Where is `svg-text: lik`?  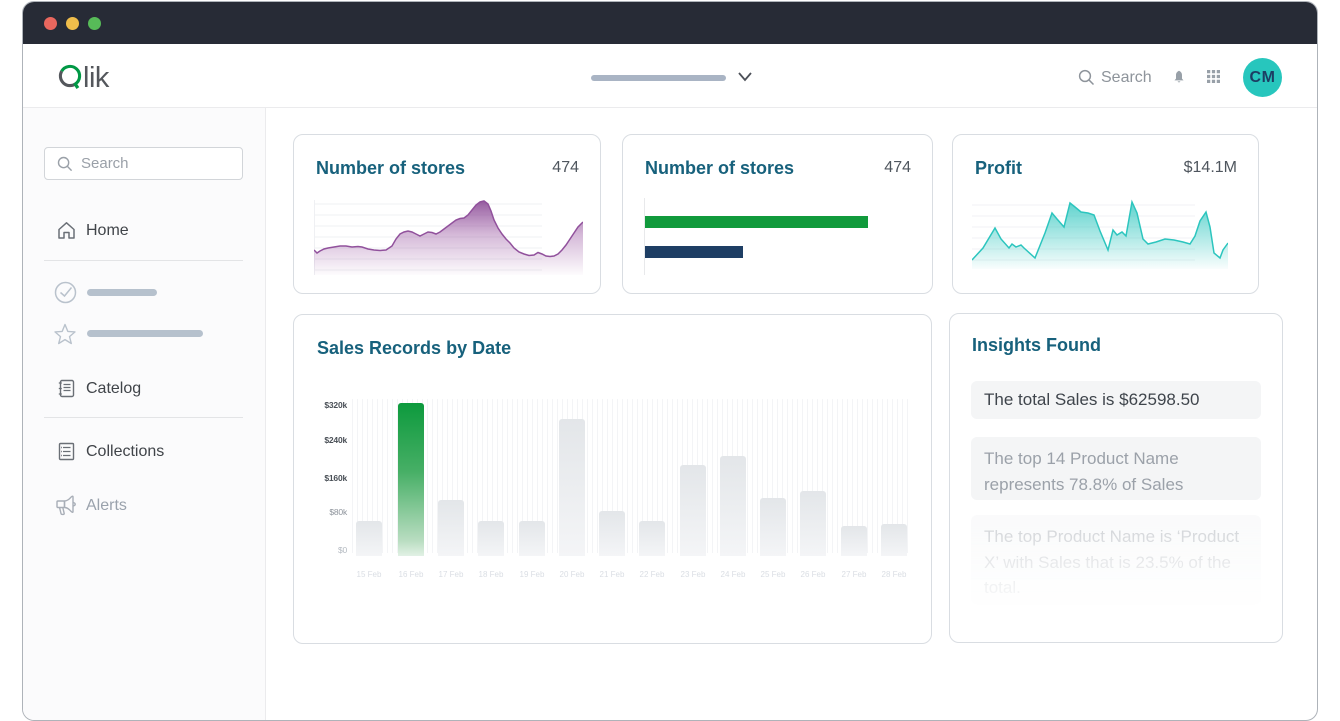
svg-text: lik is located at coordinates (96, 78).